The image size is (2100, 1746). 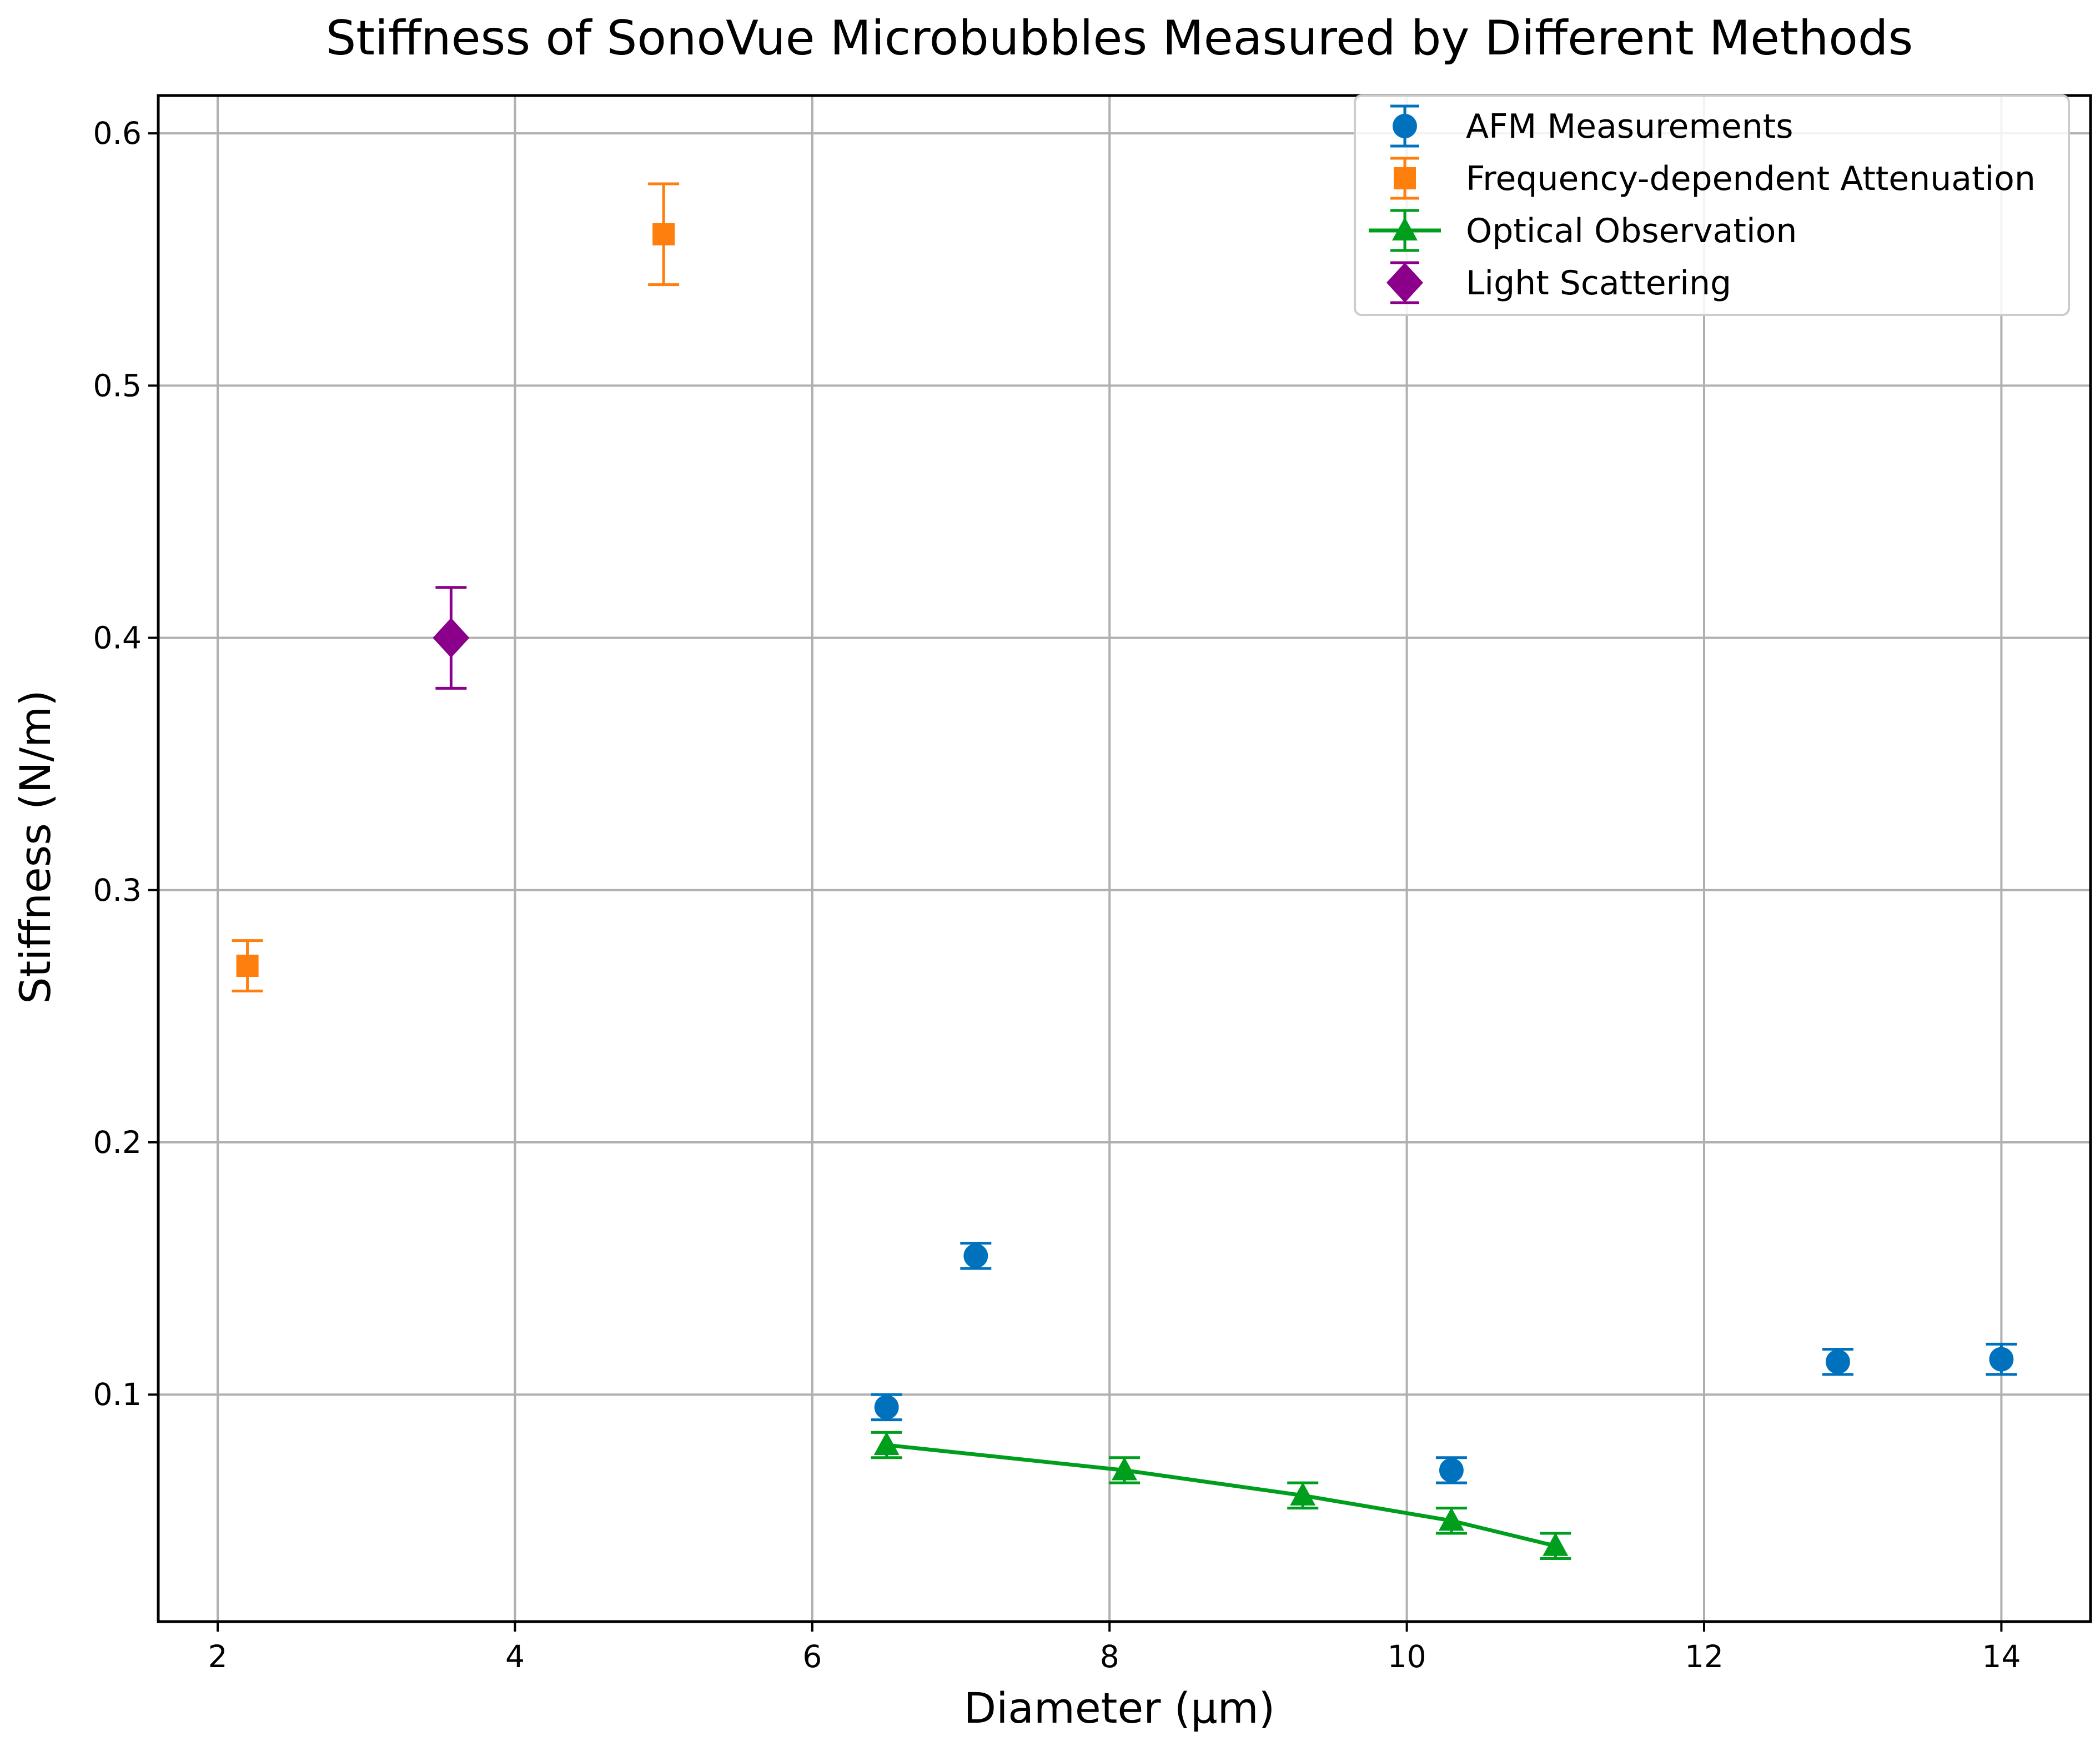 I want to click on legend-label: Frequency-dependent Attenuation, so click(x=1751, y=178).